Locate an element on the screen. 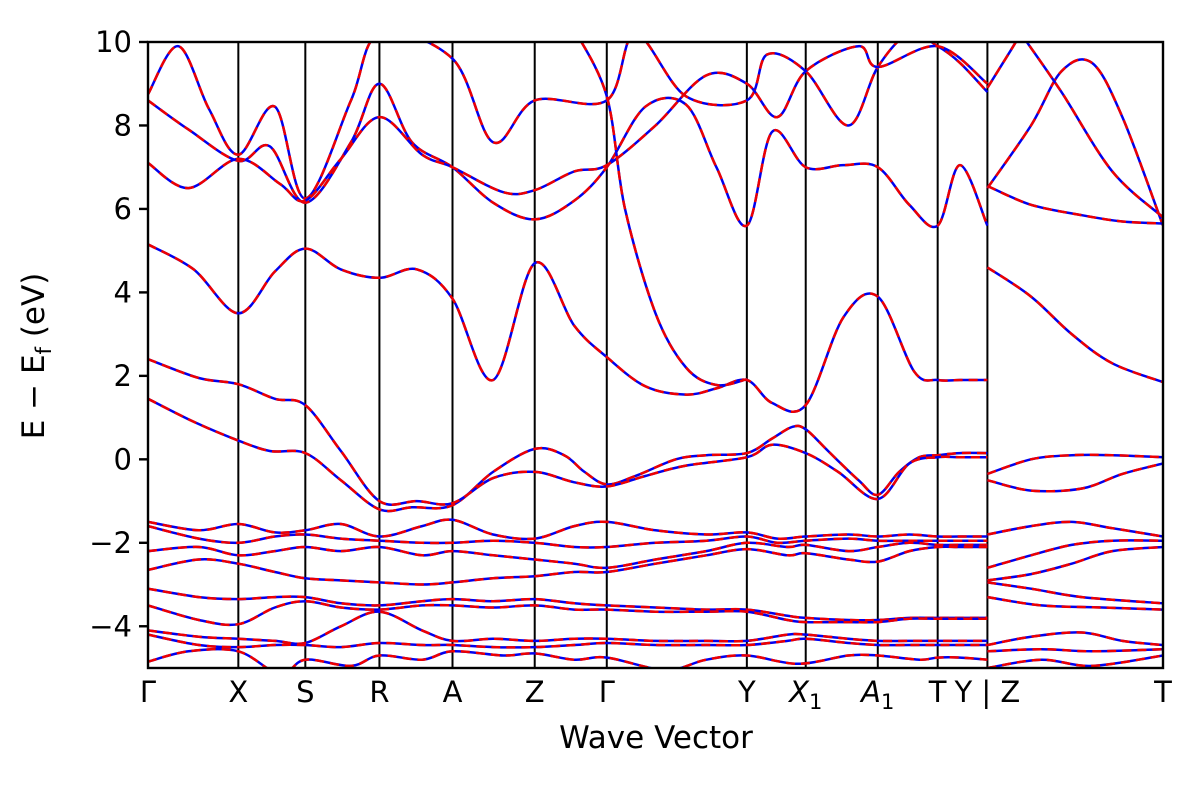 The image size is (1200, 800). x-tick-label: S is located at coordinates (305, 692).